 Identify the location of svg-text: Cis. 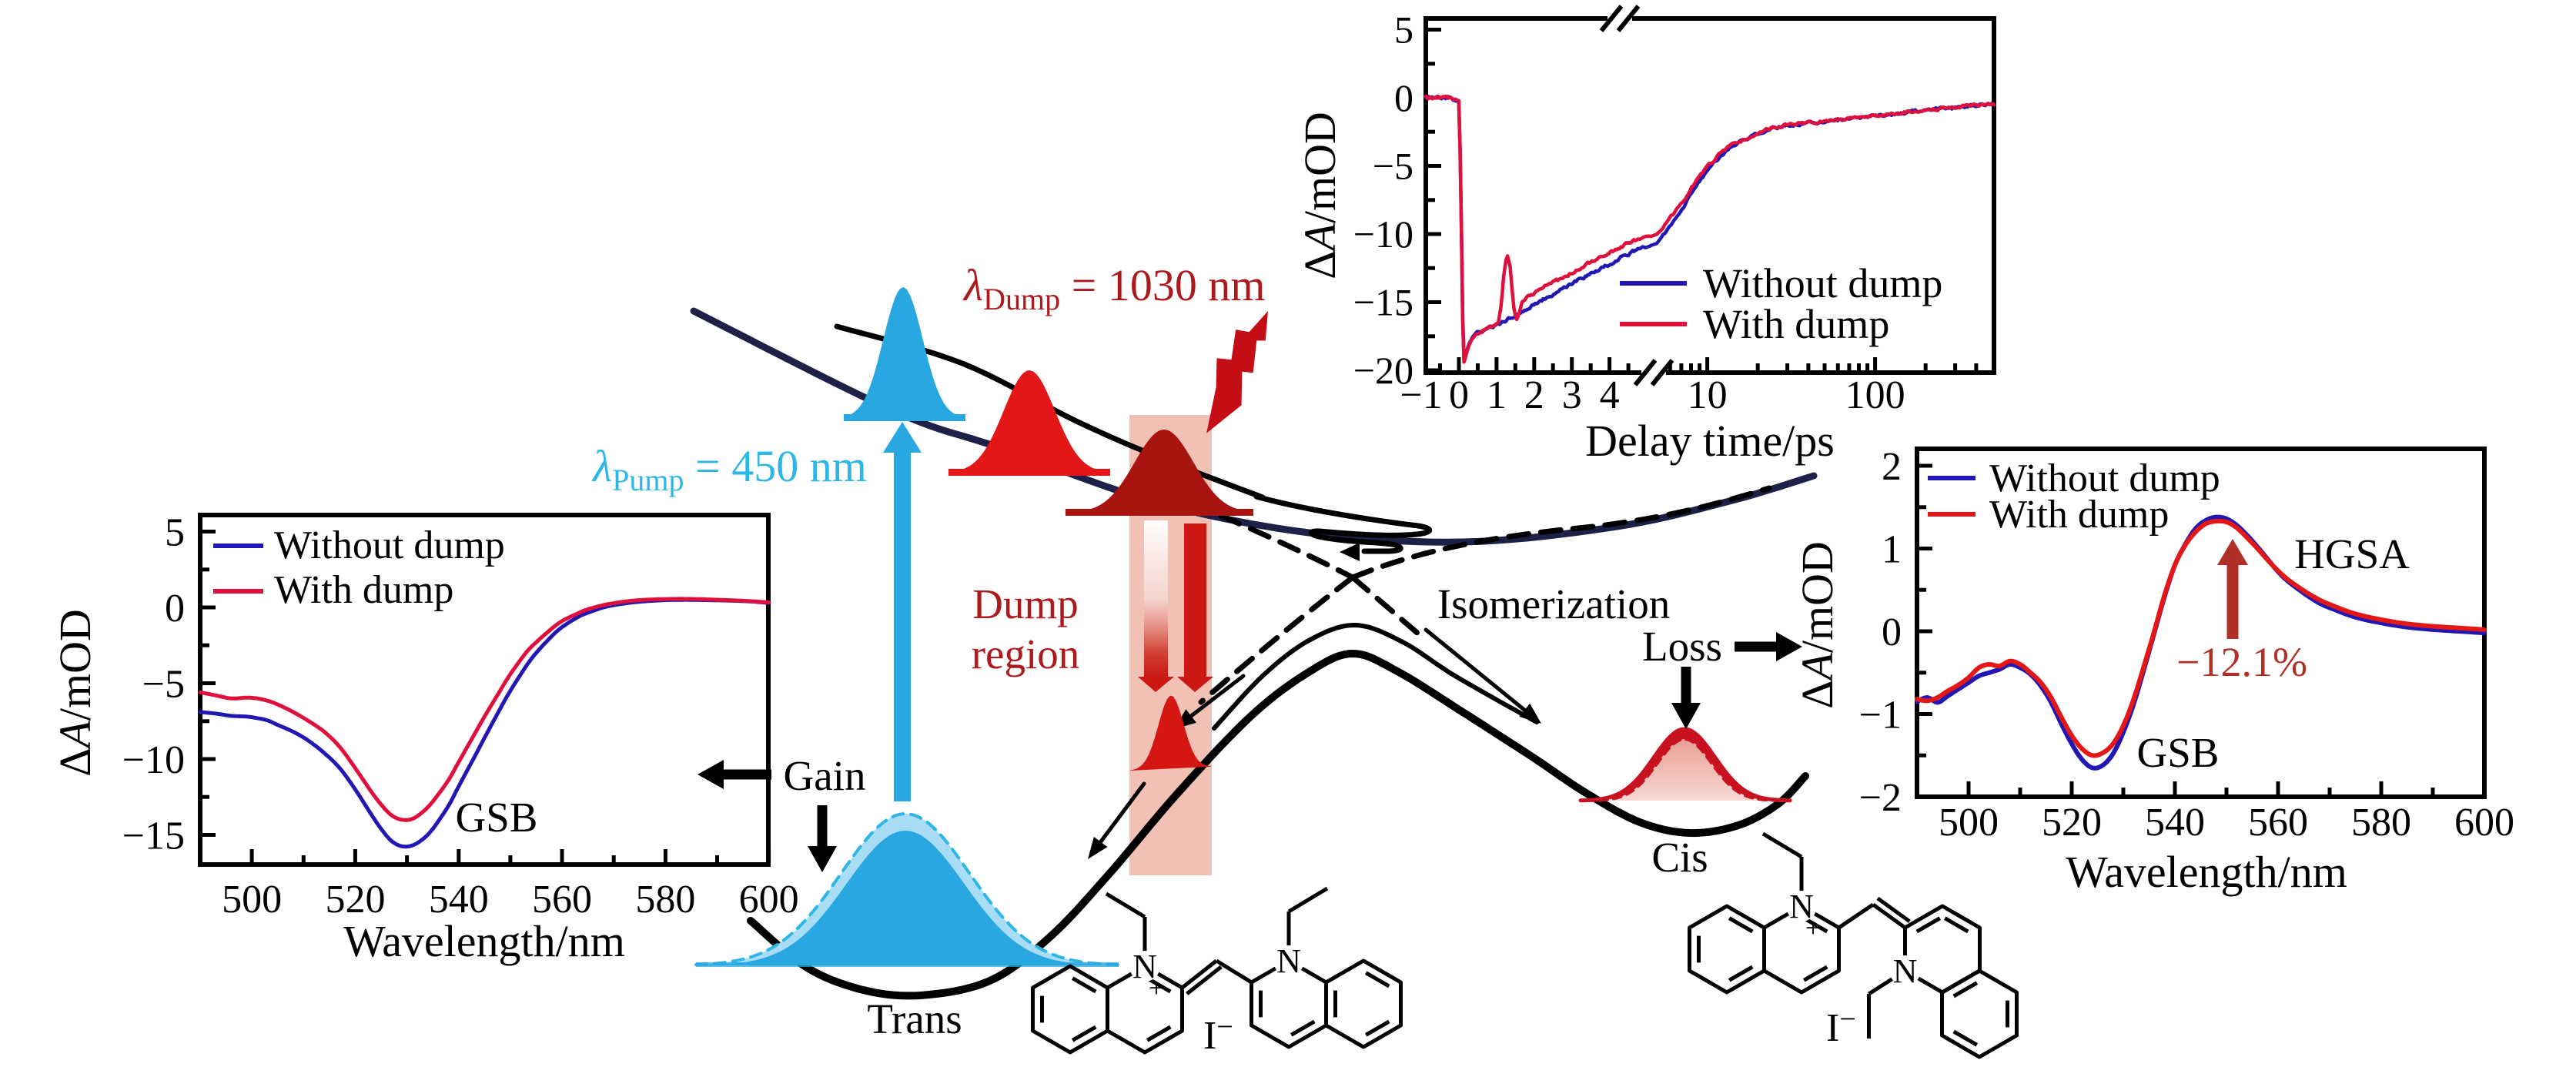
(1680, 858).